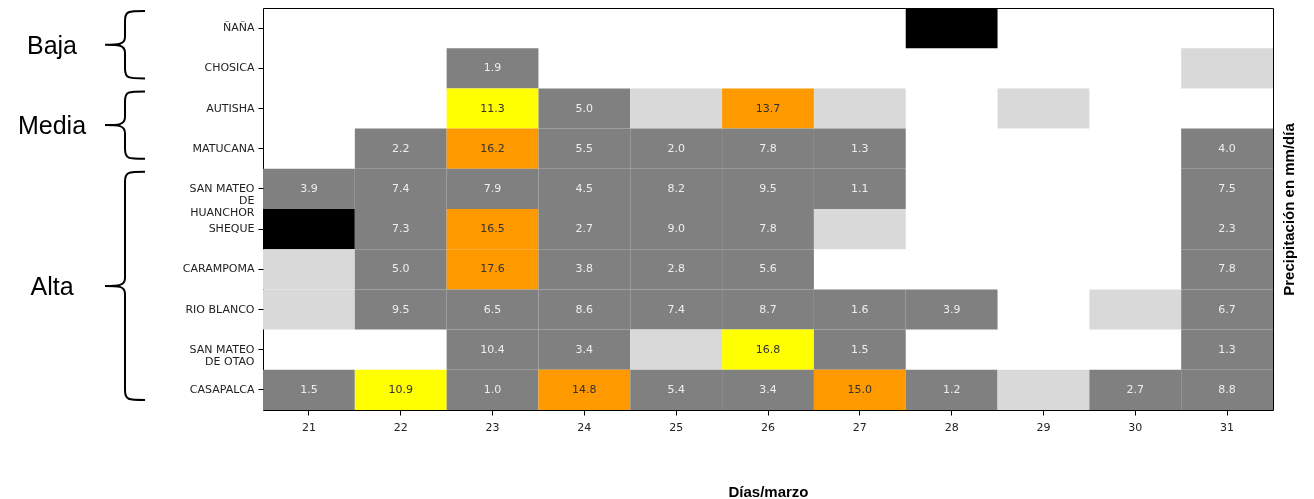 The image size is (1314, 499). Describe the element at coordinates (238, 28) in the screenshot. I see `y-tick-label: ÑAÑA` at that location.